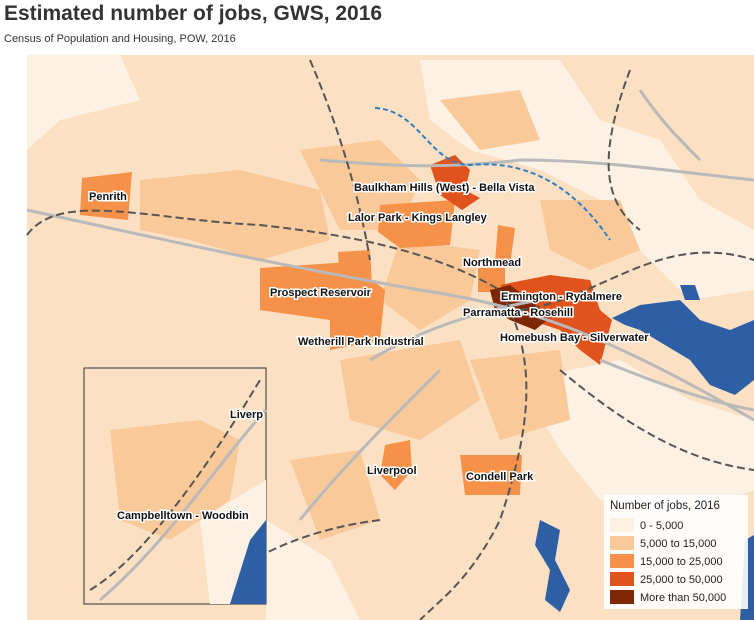 The height and width of the screenshot is (620, 754). Describe the element at coordinates (518, 313) in the screenshot. I see `place-label: Parramatta - Rosehill` at that location.